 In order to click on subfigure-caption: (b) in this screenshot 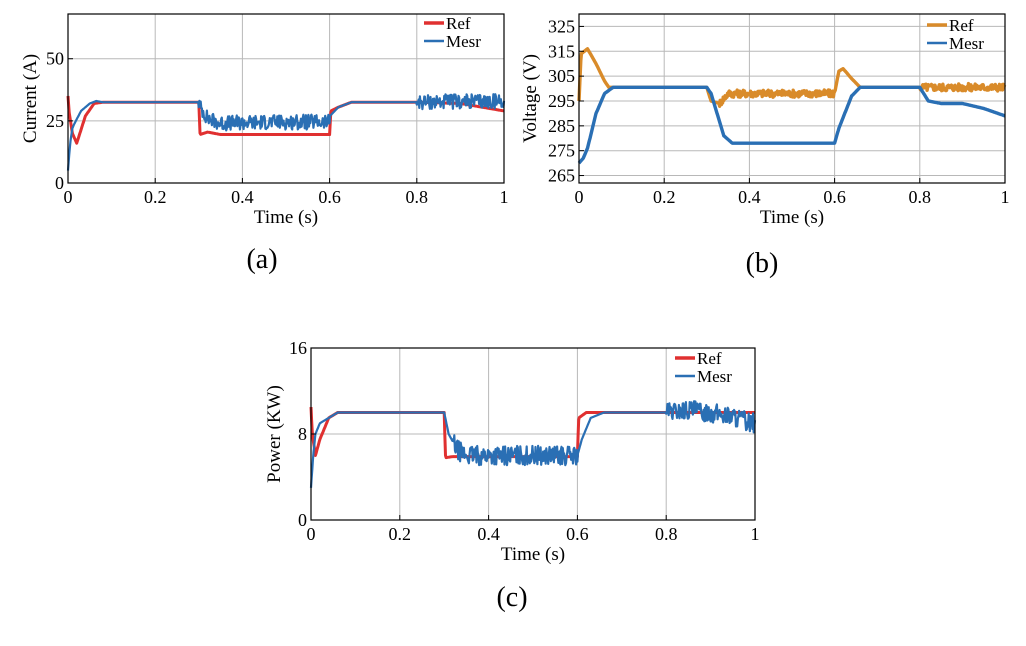, I will do `click(762, 263)`.